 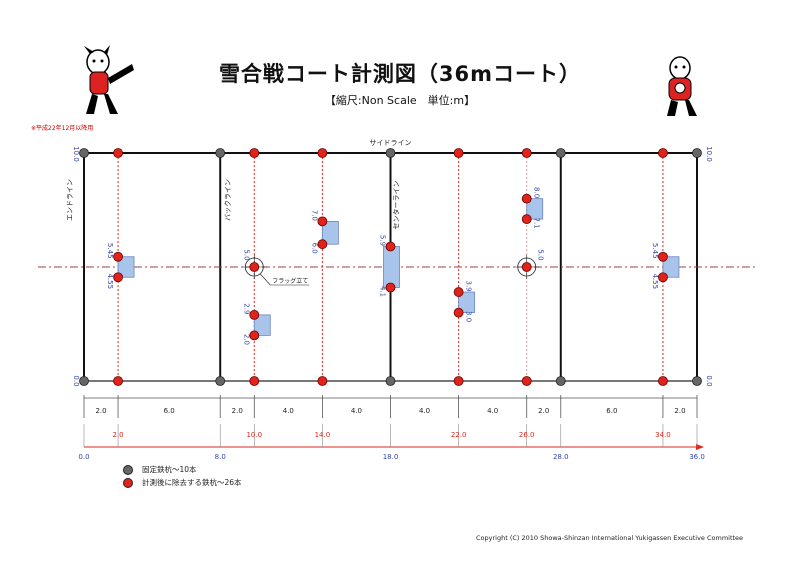 What do you see at coordinates (220, 457) in the screenshot?
I see `axis-tick-label-1: 8.0` at bounding box center [220, 457].